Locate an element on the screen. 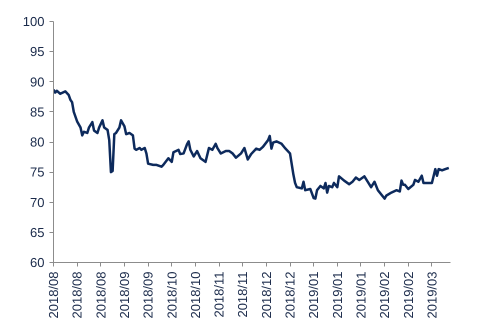  y-tick-label: 90 is located at coordinates (37, 82).